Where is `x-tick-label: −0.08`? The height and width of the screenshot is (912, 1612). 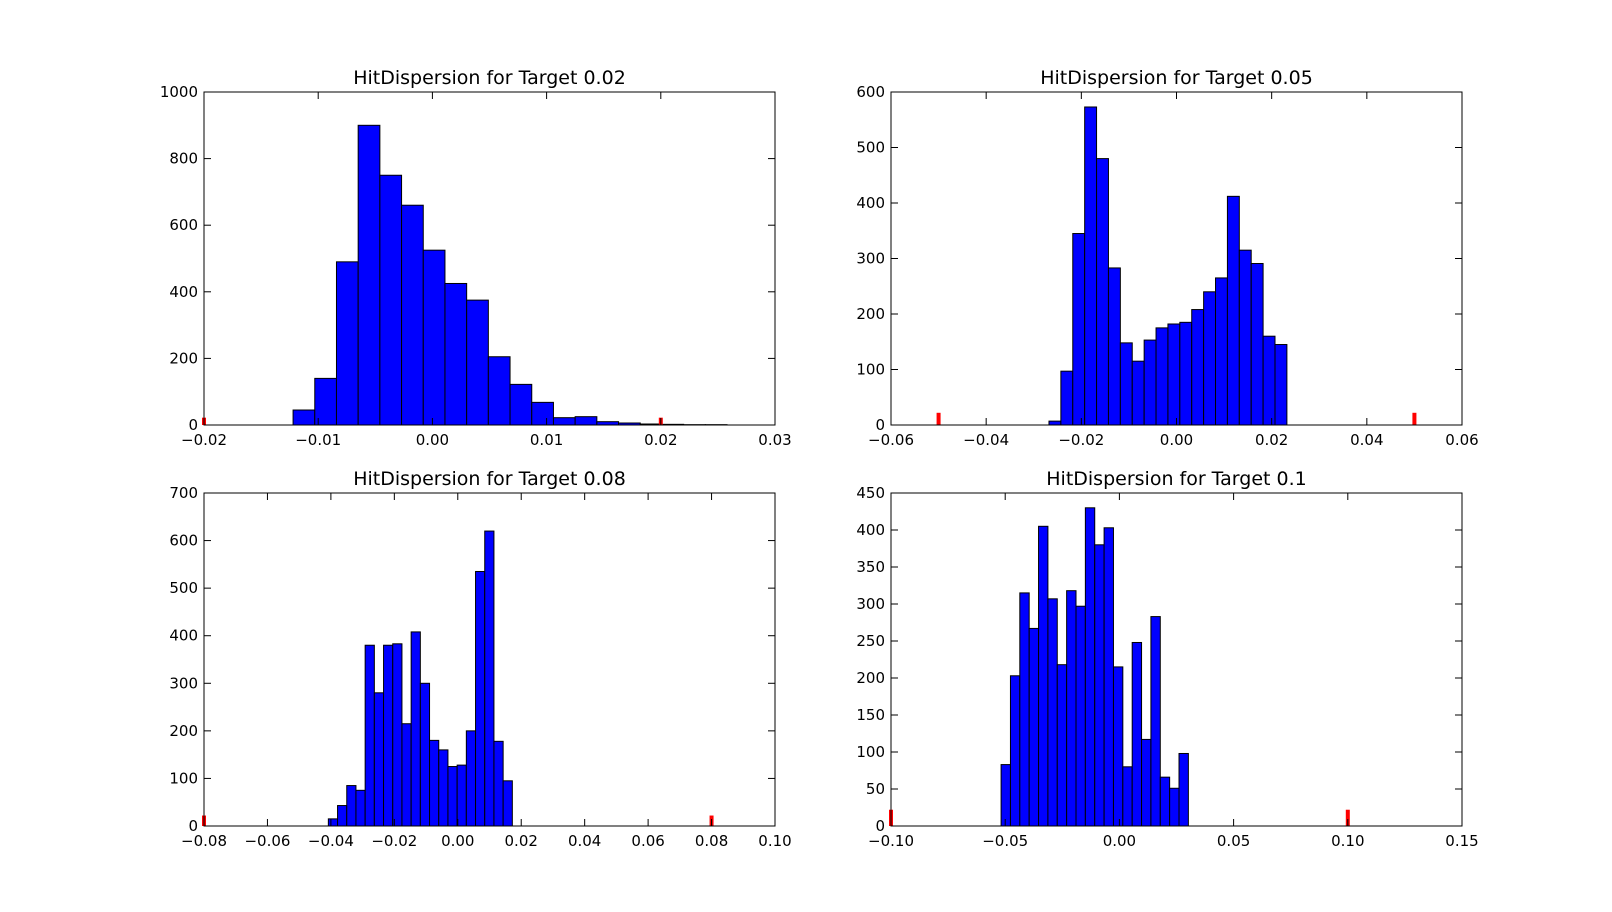
x-tick-label: −0.08 is located at coordinates (204, 841).